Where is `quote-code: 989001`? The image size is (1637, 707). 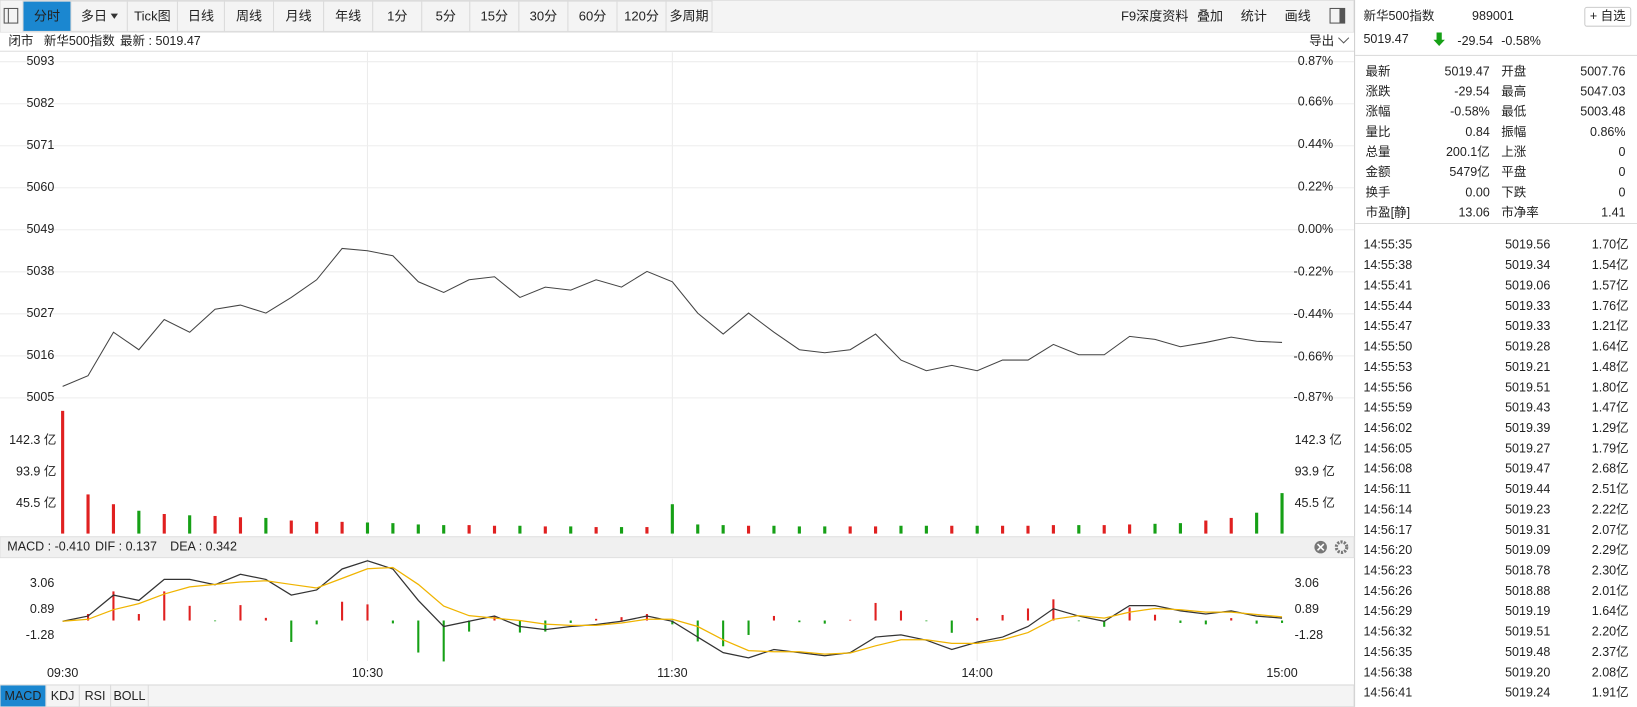
quote-code: 989001 is located at coordinates (1493, 16).